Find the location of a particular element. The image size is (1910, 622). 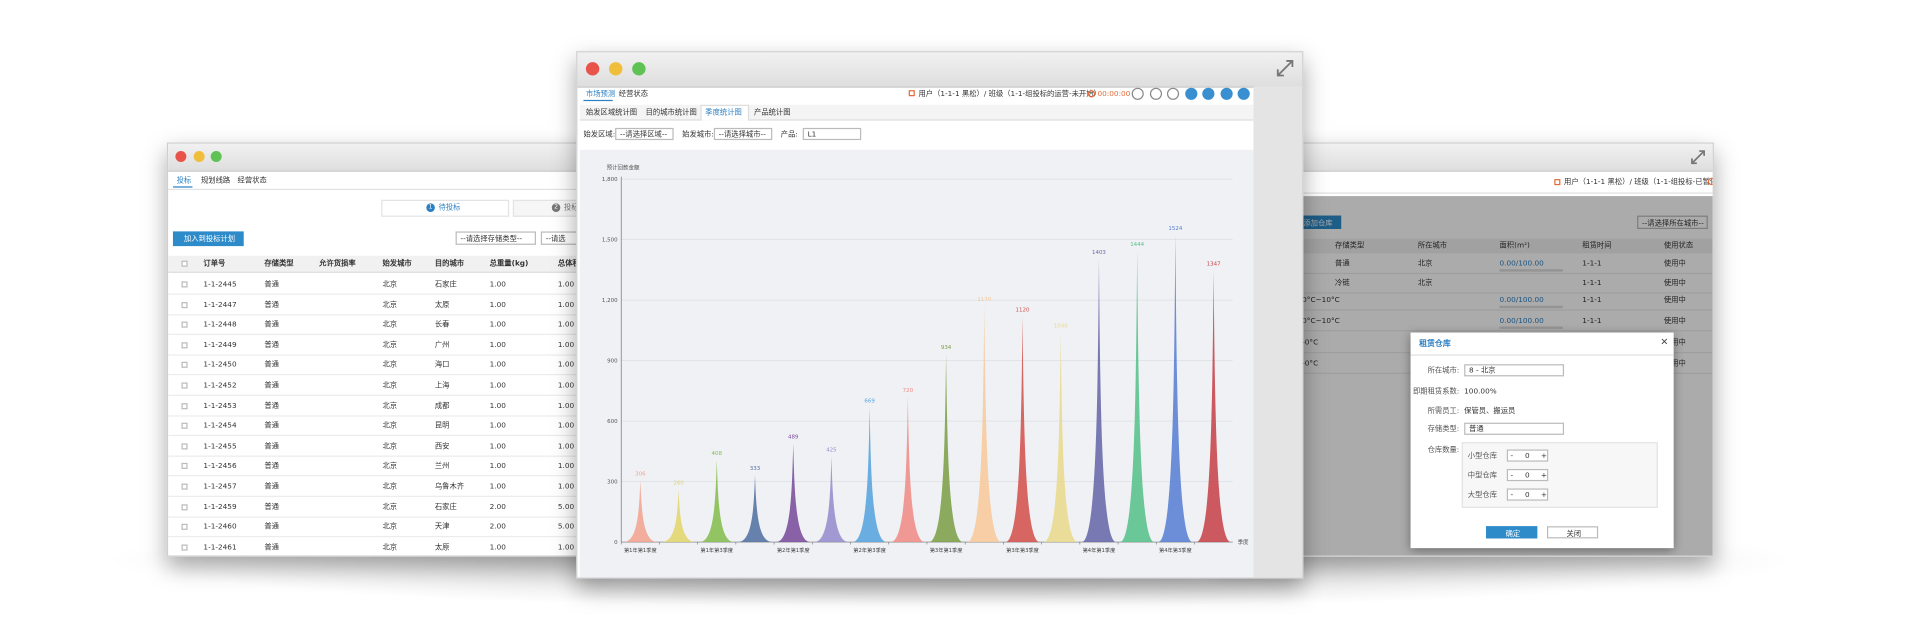

modal-title: 租赁仓库 is located at coordinates (1435, 343).